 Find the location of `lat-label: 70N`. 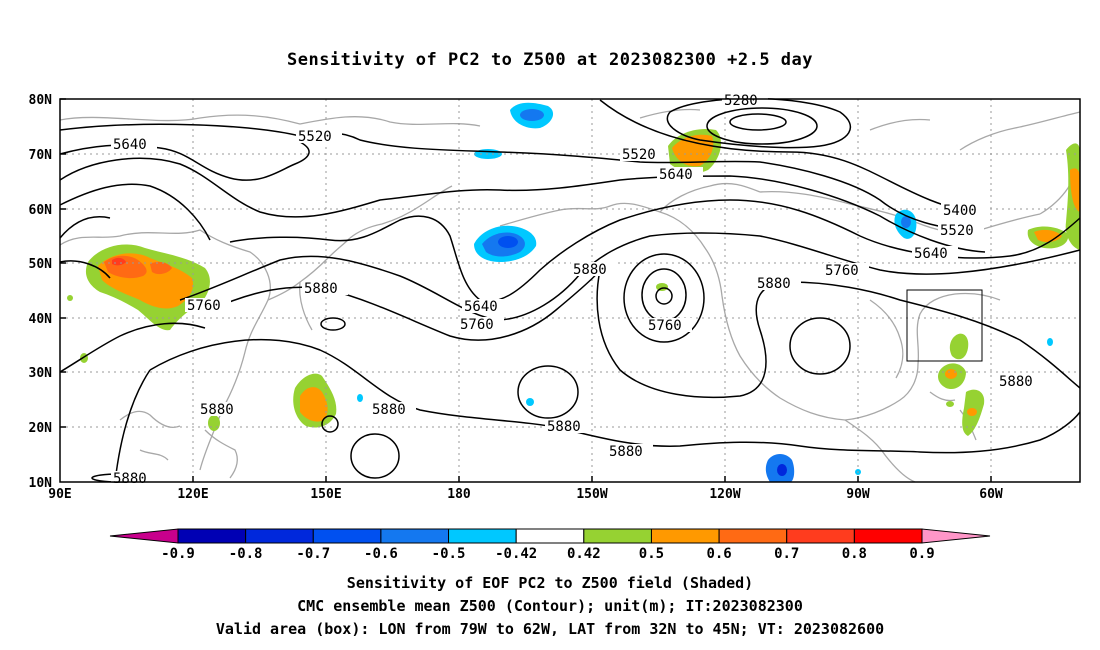

lat-label: 70N is located at coordinates (41, 155).